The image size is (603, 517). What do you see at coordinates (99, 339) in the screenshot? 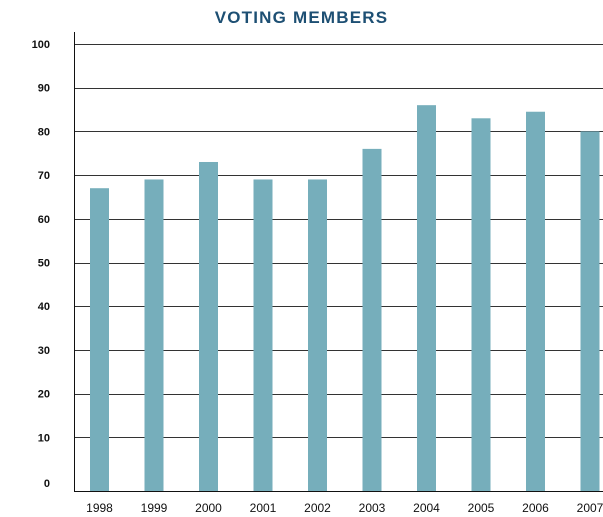
I see `bar-1998` at bounding box center [99, 339].